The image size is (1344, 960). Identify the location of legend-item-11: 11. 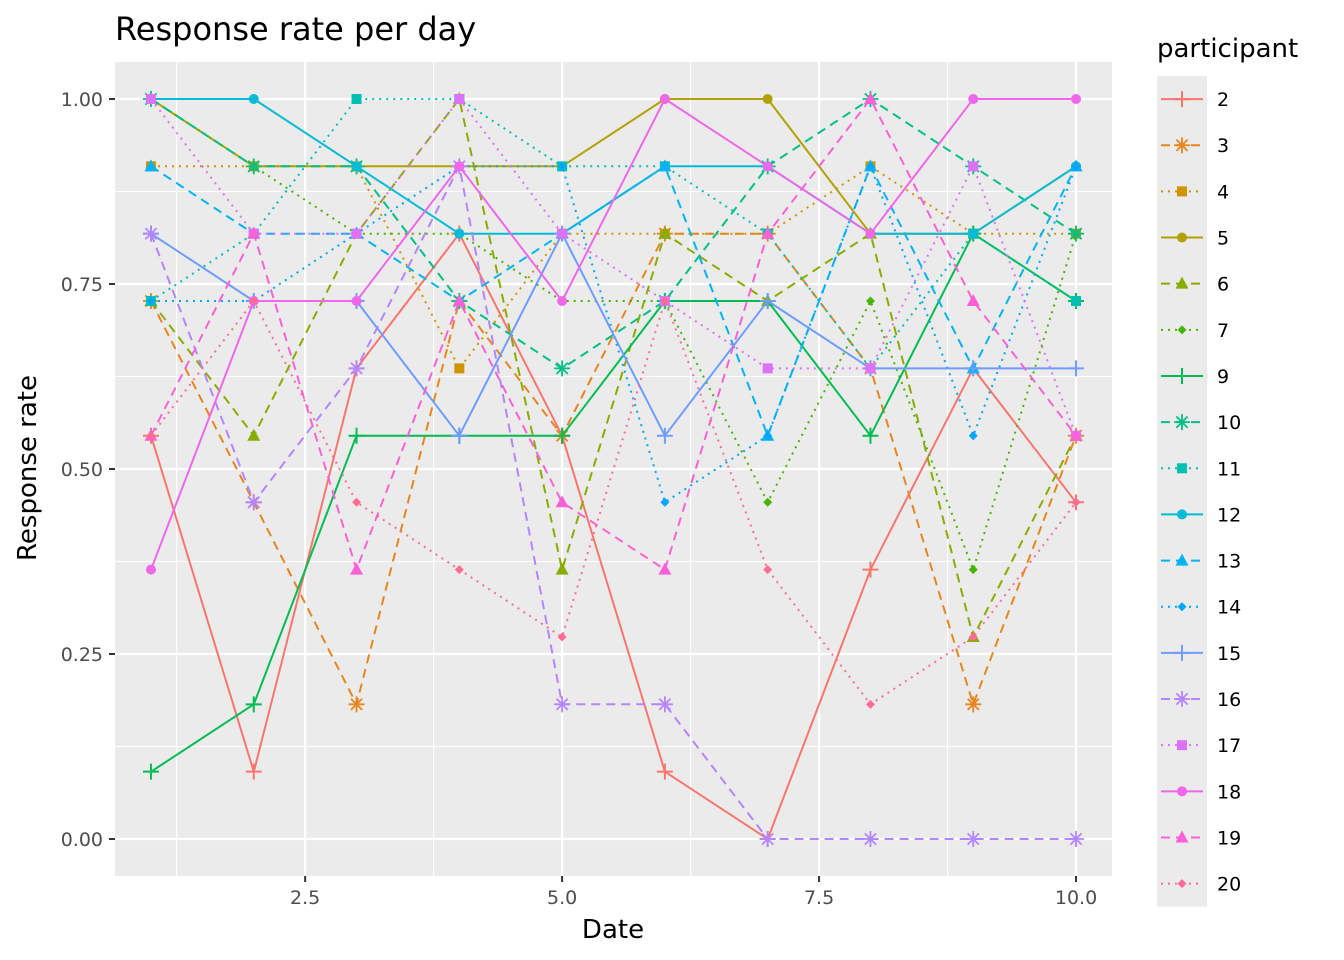
(1201, 469).